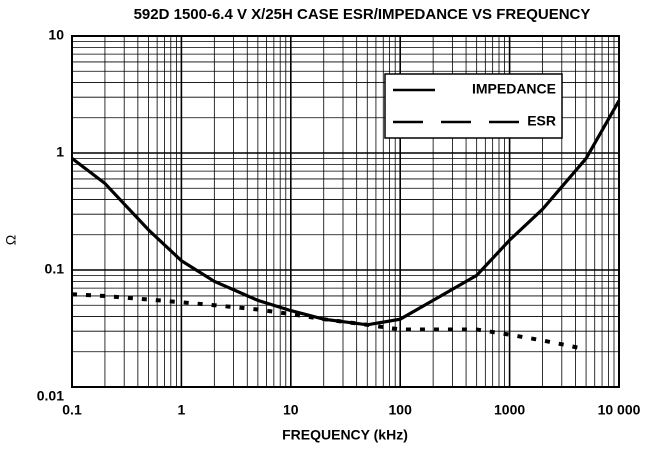  I want to click on legend-box, so click(473, 106).